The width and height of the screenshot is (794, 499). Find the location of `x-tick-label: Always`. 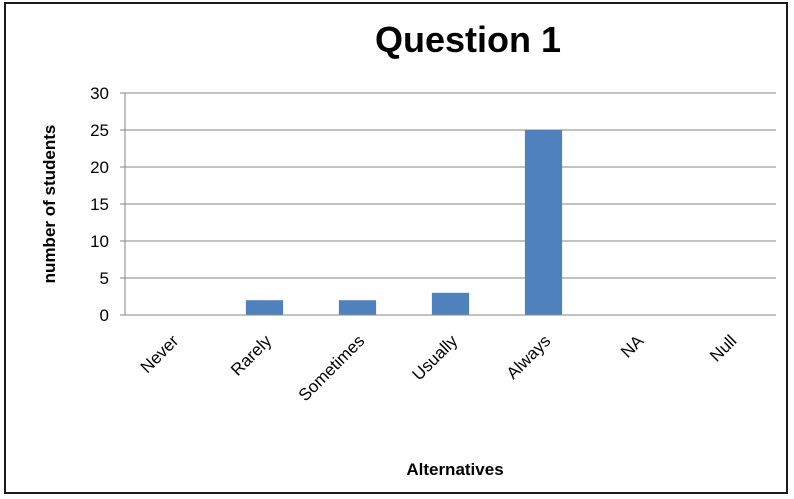

x-tick-label: Always is located at coordinates (529, 357).